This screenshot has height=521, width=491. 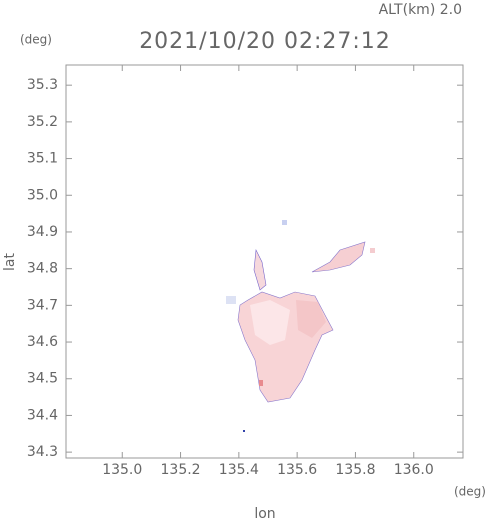 What do you see at coordinates (470, 492) in the screenshot?
I see `x-unit: (deg)` at bounding box center [470, 492].